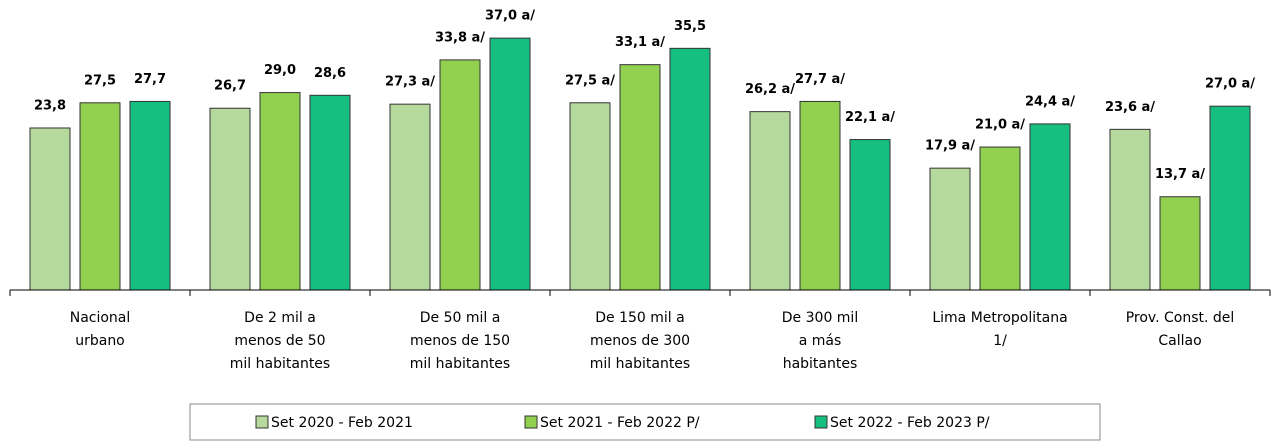  What do you see at coordinates (950, 146) in the screenshot?
I see `data-label: 17,9 a/` at bounding box center [950, 146].